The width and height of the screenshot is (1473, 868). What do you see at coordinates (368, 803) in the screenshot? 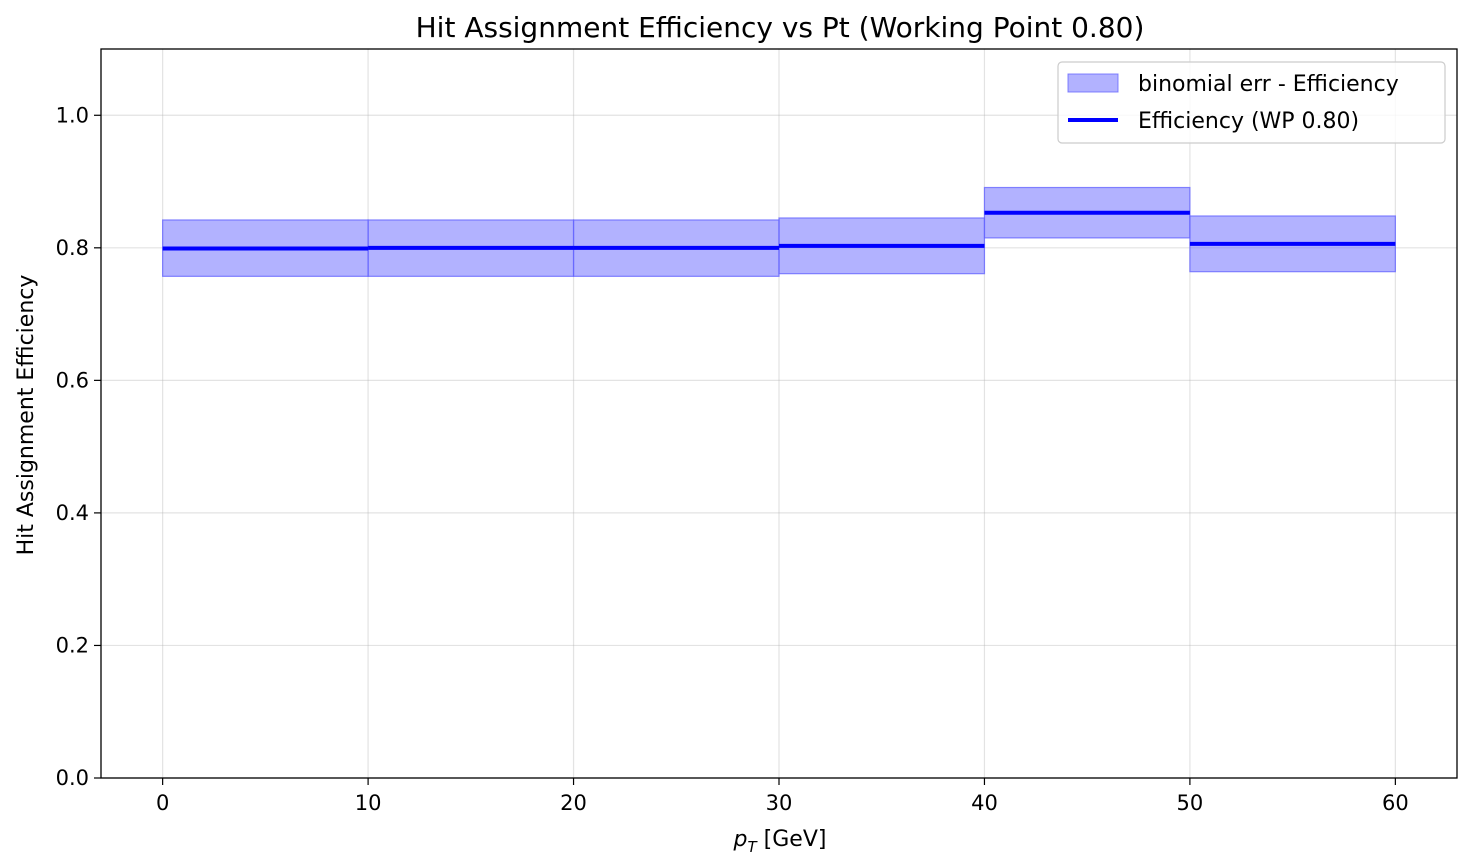
I see `x-tick-label: 10` at bounding box center [368, 803].